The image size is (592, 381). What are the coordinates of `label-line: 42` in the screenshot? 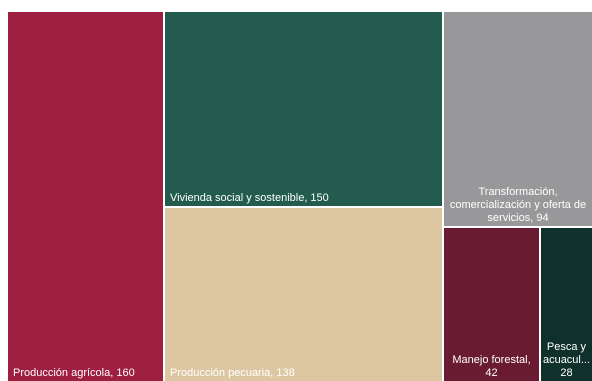 It's located at (491, 373).